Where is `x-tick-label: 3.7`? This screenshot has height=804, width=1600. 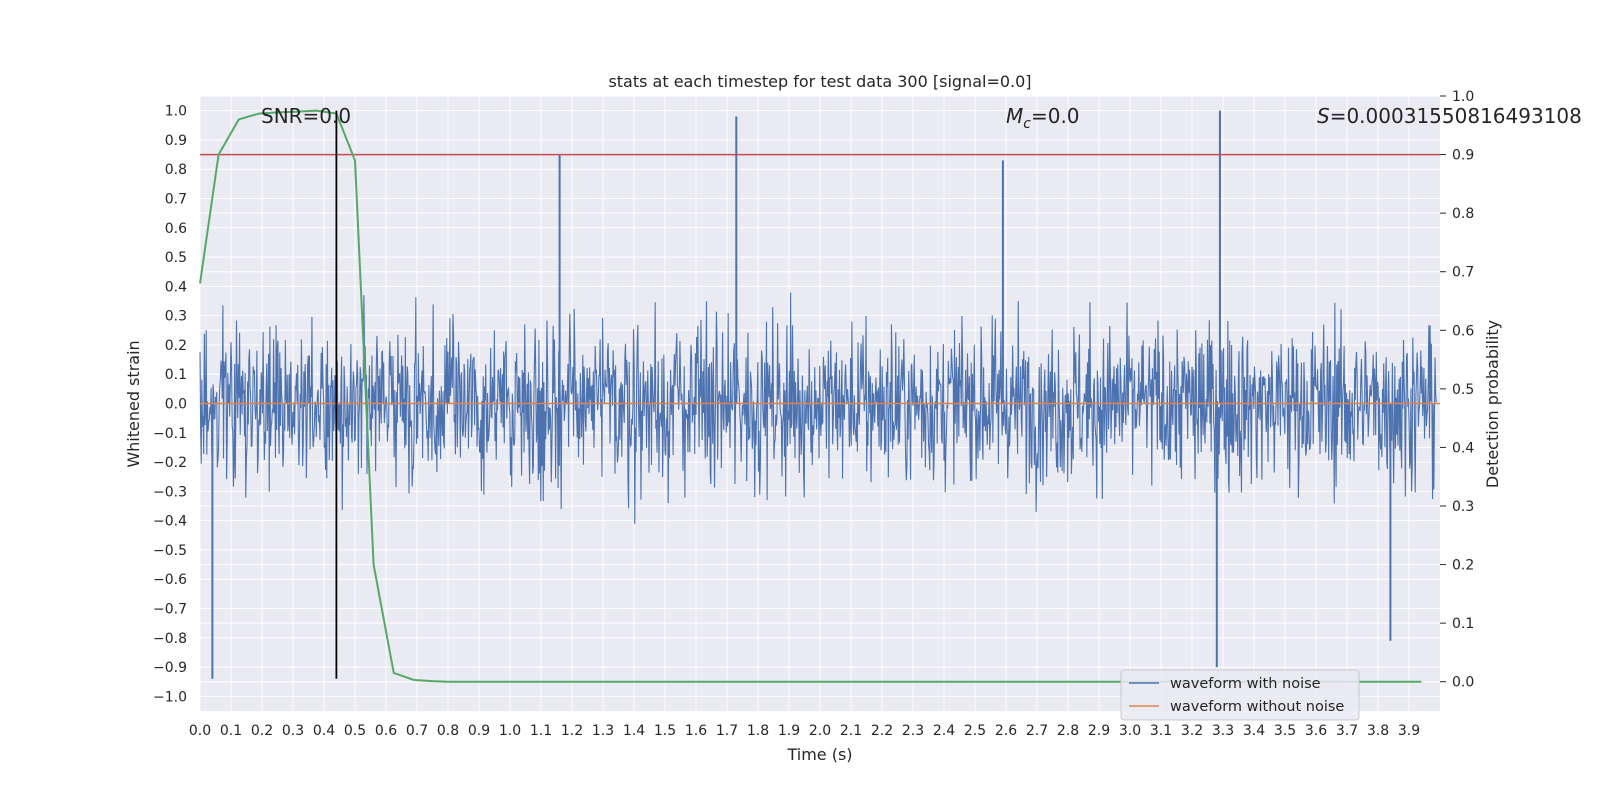
x-tick-label: 3.7 is located at coordinates (1347, 731).